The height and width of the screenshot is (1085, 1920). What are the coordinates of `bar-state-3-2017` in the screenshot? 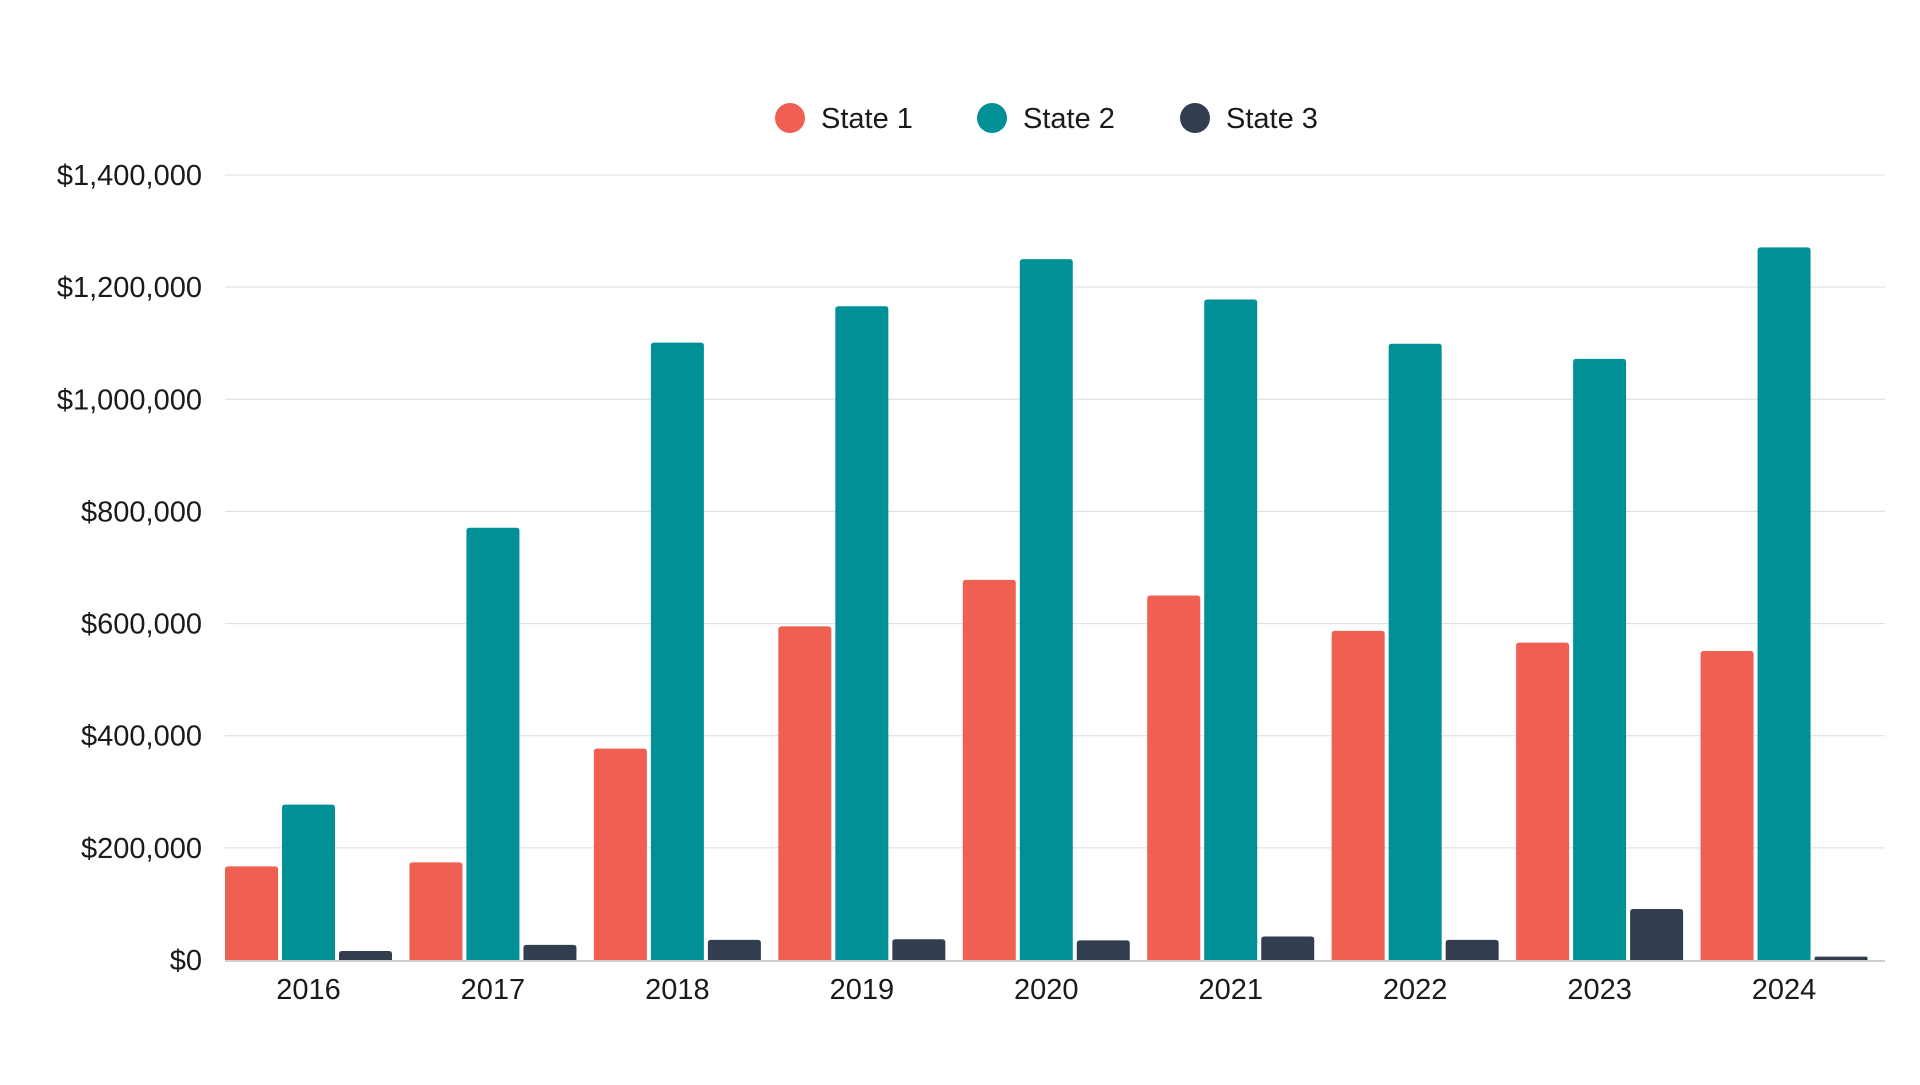 It's located at (550, 952).